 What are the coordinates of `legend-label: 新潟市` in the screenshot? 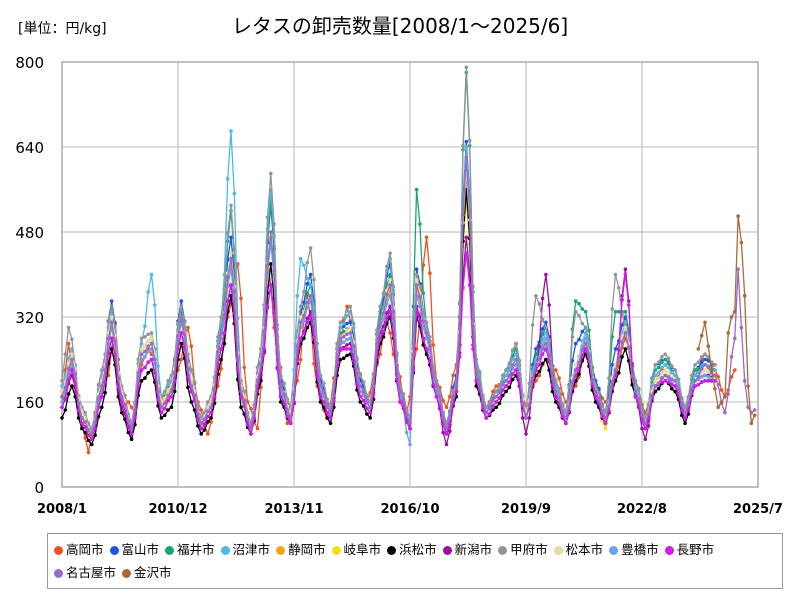 It's located at (473, 549).